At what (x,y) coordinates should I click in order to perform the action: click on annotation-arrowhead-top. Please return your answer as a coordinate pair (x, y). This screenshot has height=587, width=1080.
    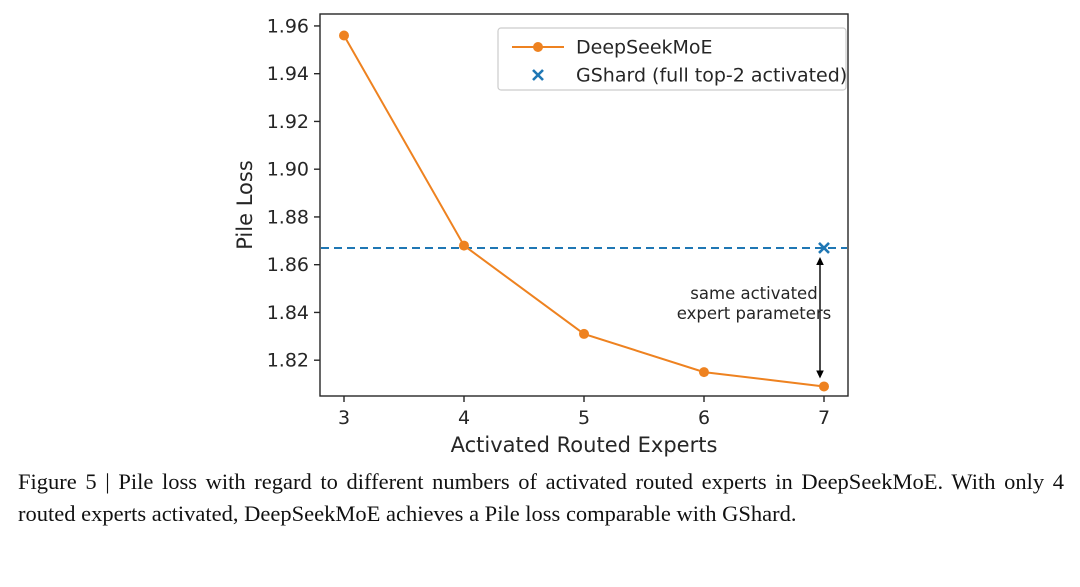
    Looking at the image, I should click on (820, 260).